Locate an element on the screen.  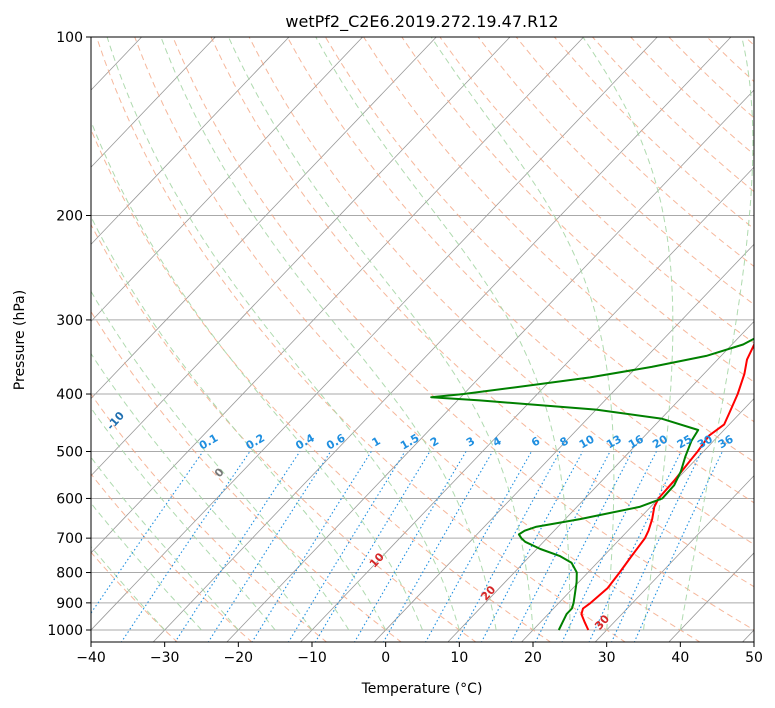
mixing-ratio-label: 30 is located at coordinates (705, 441).